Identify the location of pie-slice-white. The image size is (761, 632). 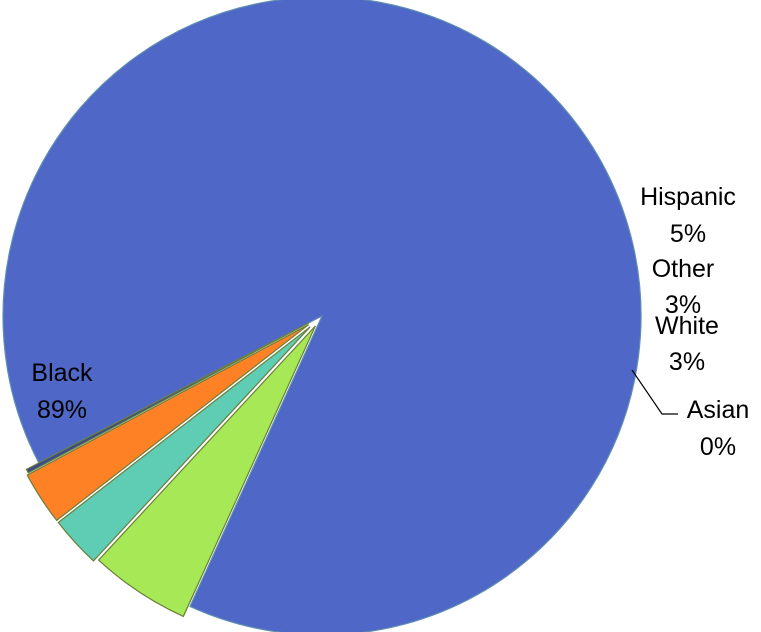
(167, 423).